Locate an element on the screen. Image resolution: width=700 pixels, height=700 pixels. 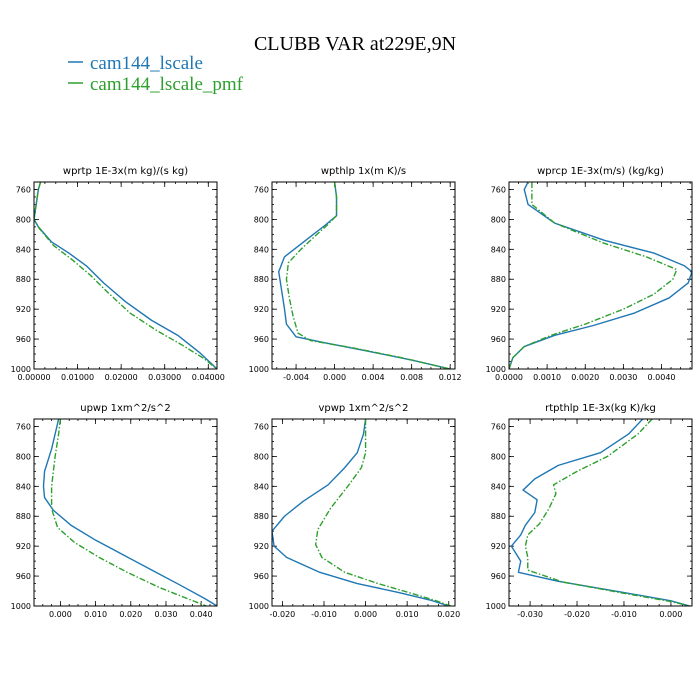
x-tick-label: 0.04000 is located at coordinates (208, 377).